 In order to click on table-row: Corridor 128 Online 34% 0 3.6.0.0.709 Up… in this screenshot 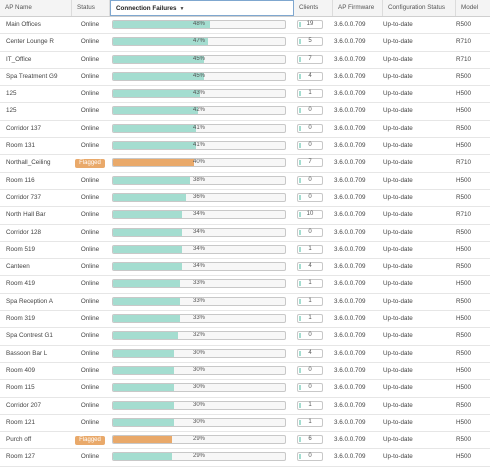, I will do `click(245, 233)`.